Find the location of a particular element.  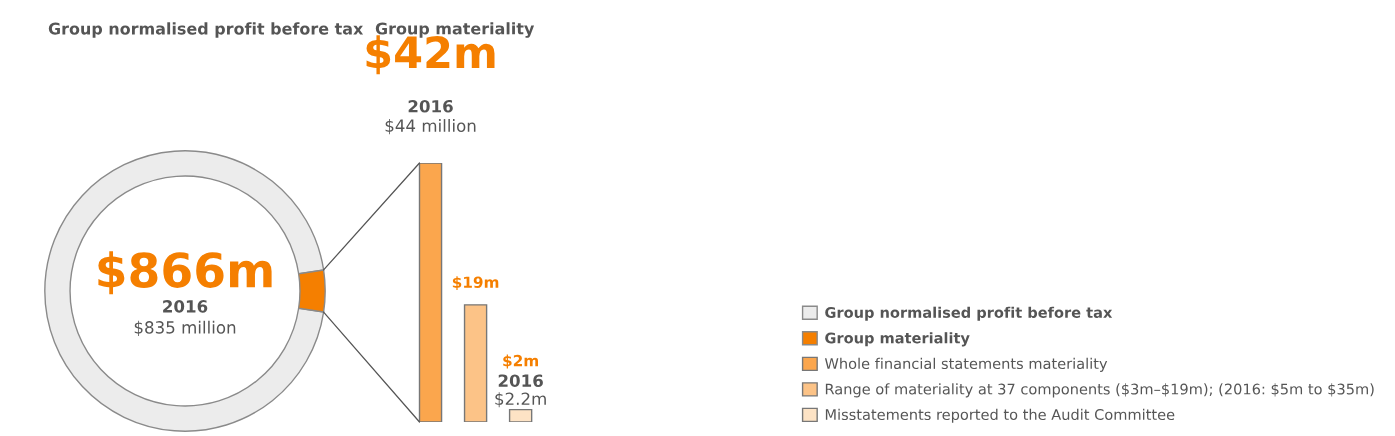

text: $44 million is located at coordinates (430, 127).